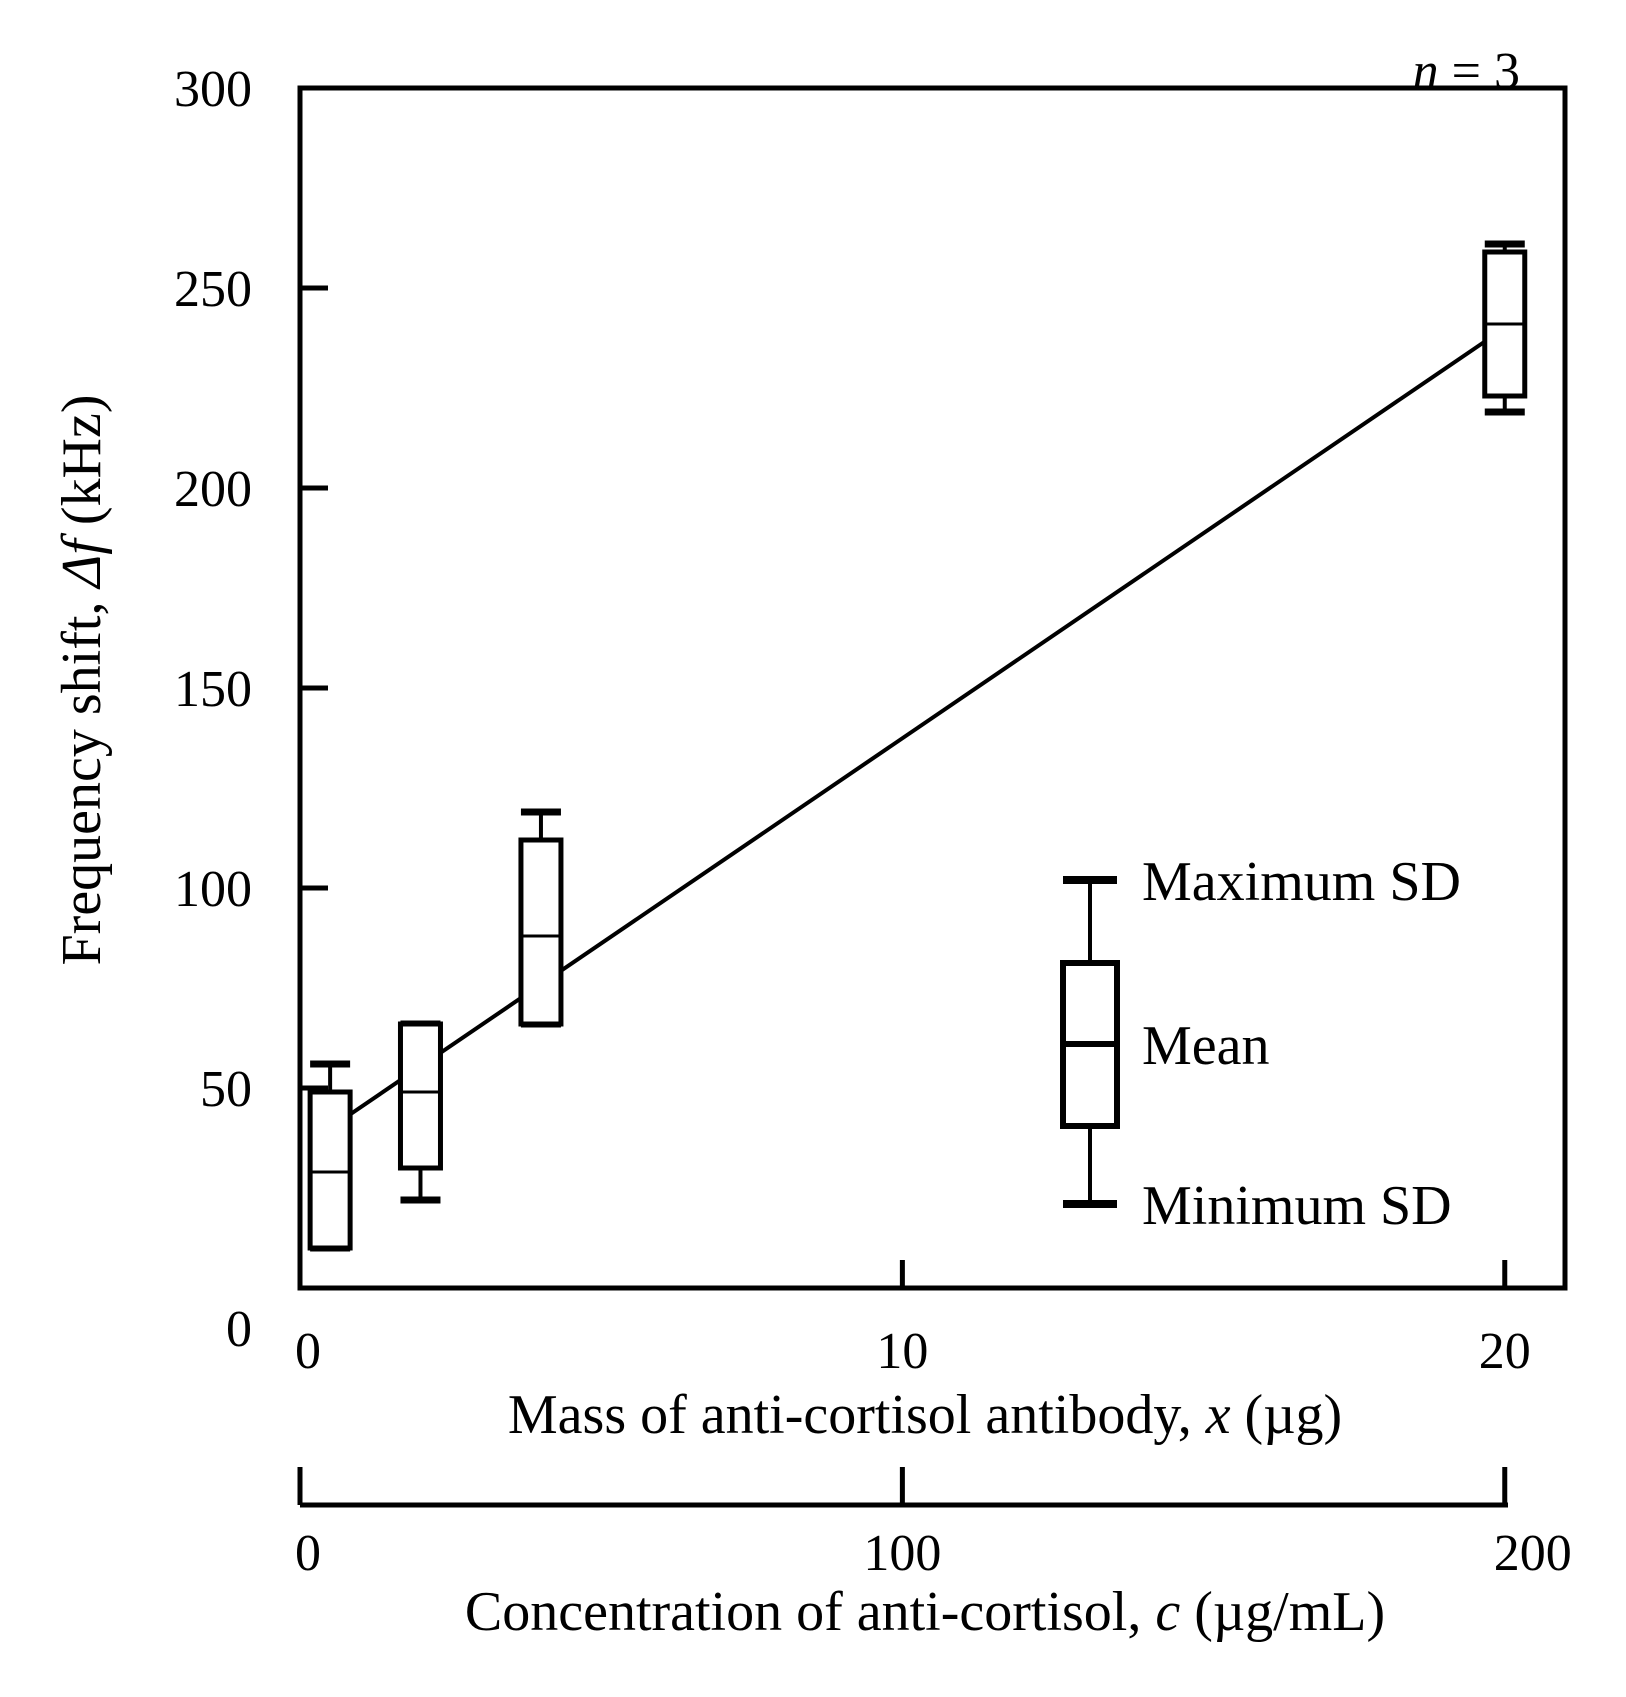 This screenshot has width=1626, height=1697. Describe the element at coordinates (1206, 1046) in the screenshot. I see `legend-mean-label: Mean` at that location.